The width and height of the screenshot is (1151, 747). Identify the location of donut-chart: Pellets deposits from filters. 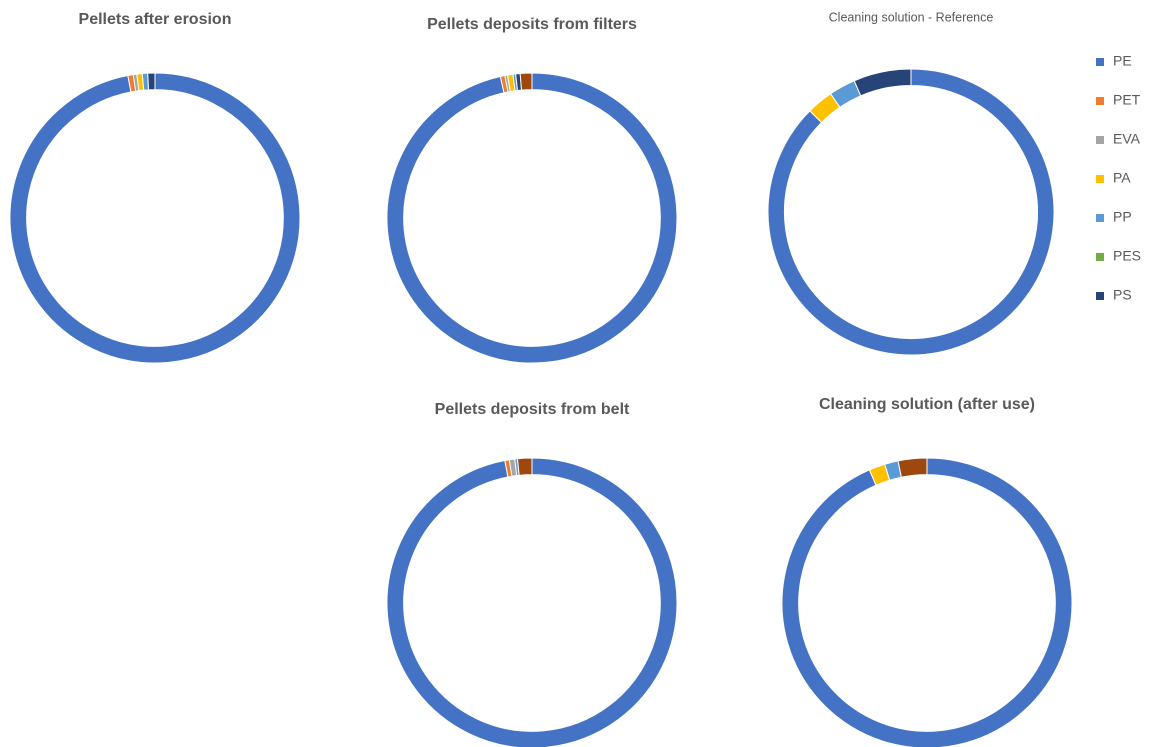
(532, 190).